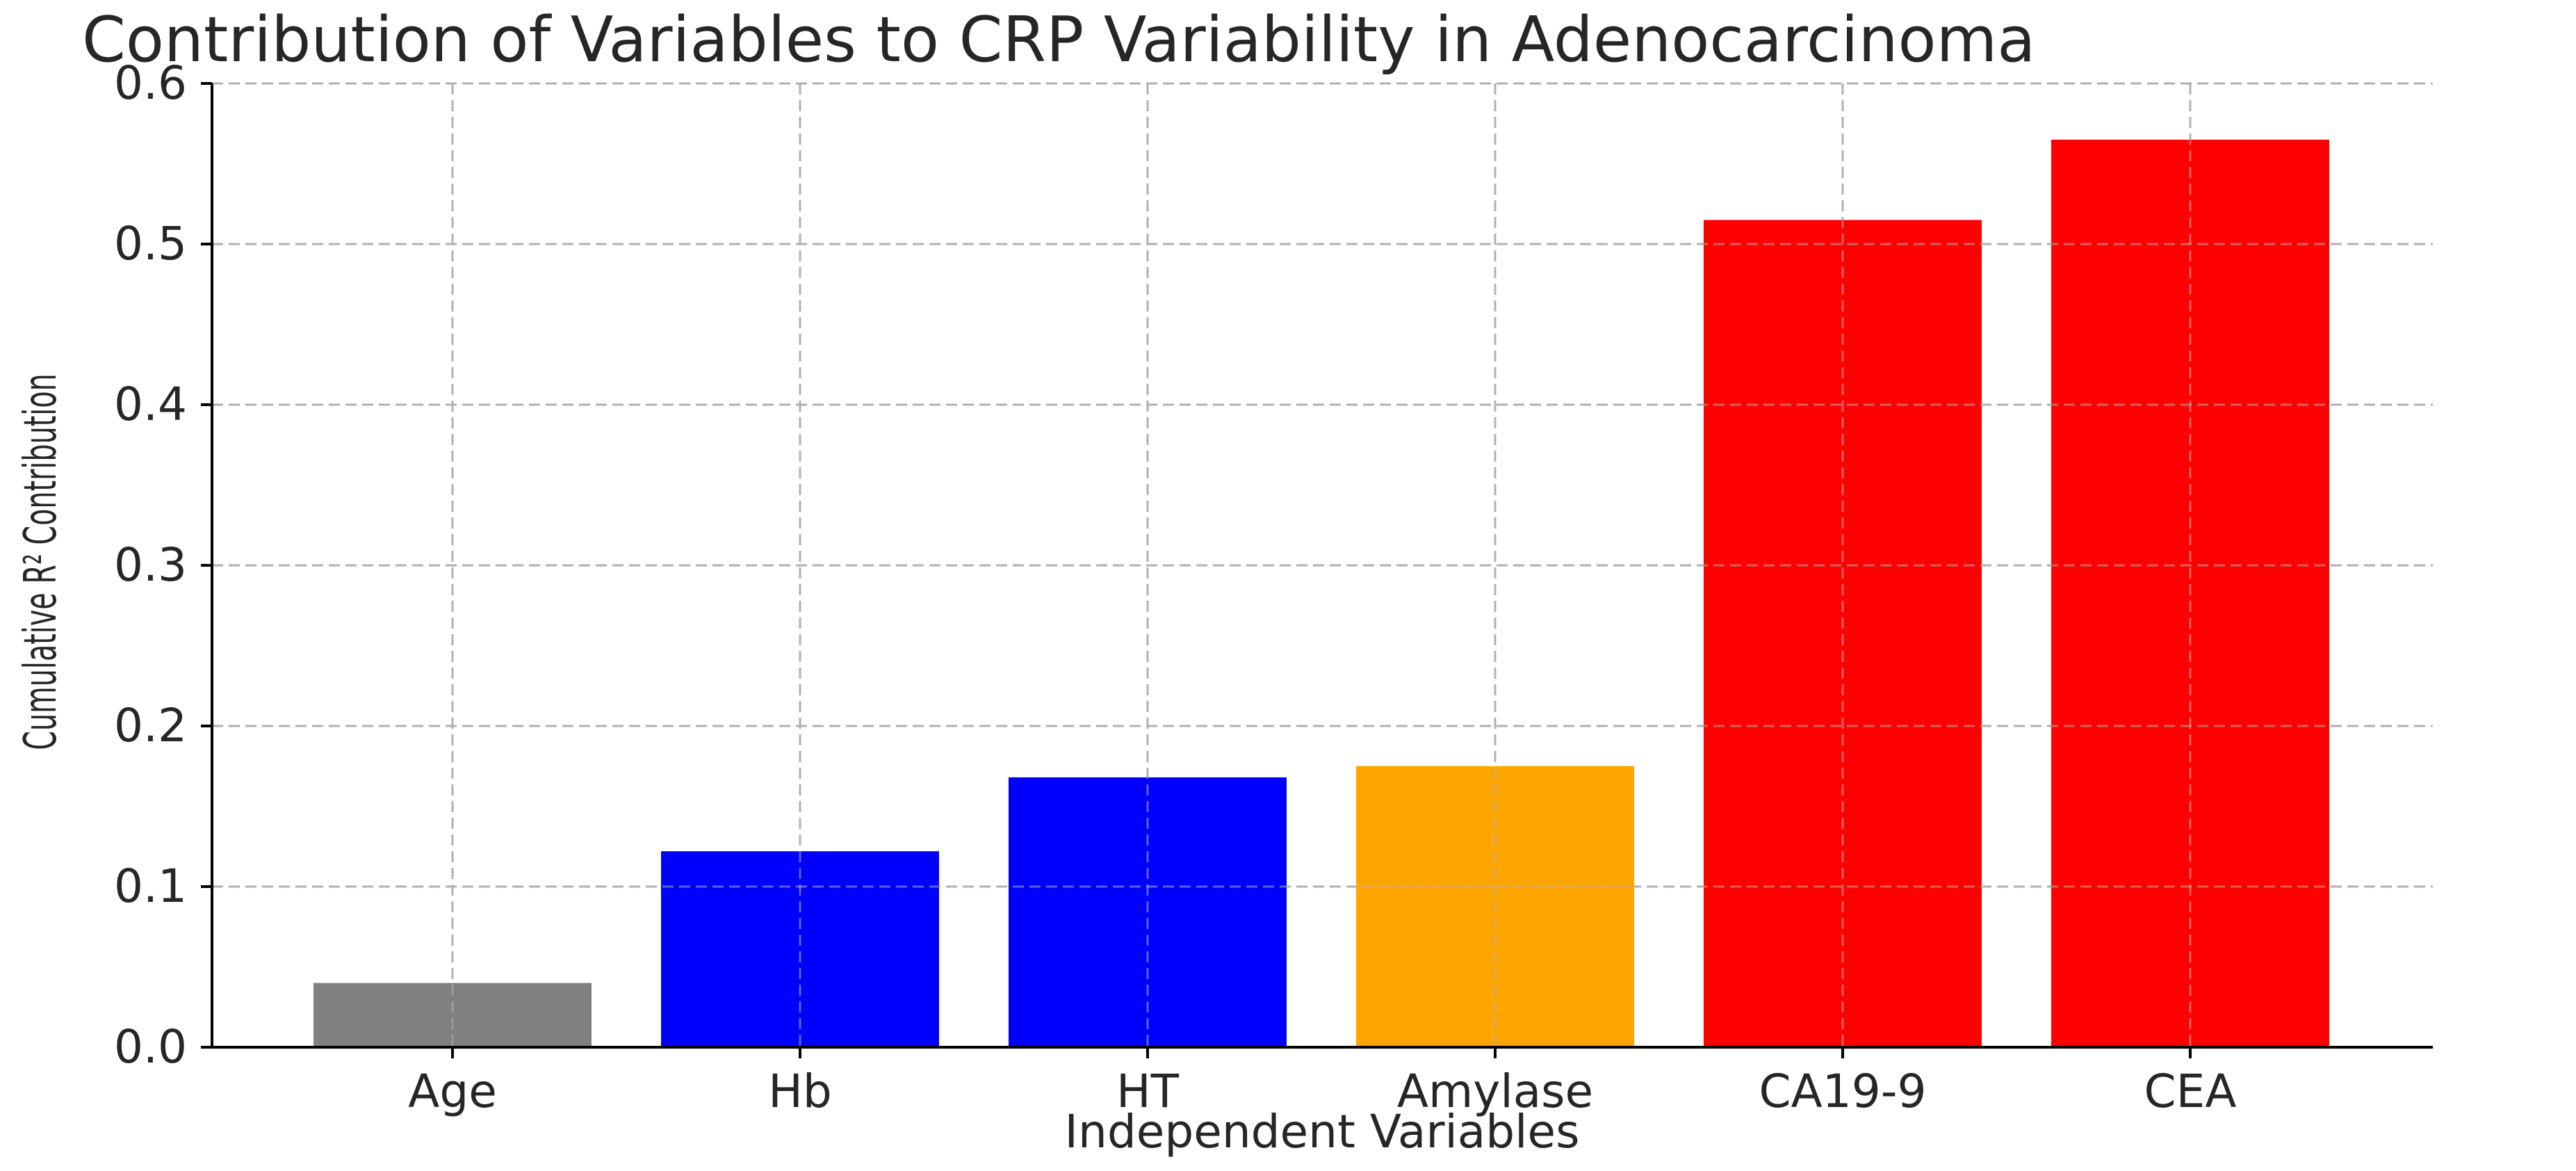 The image size is (2576, 1171). What do you see at coordinates (150, 565) in the screenshot?
I see `y-tick-label: 0.3` at bounding box center [150, 565].